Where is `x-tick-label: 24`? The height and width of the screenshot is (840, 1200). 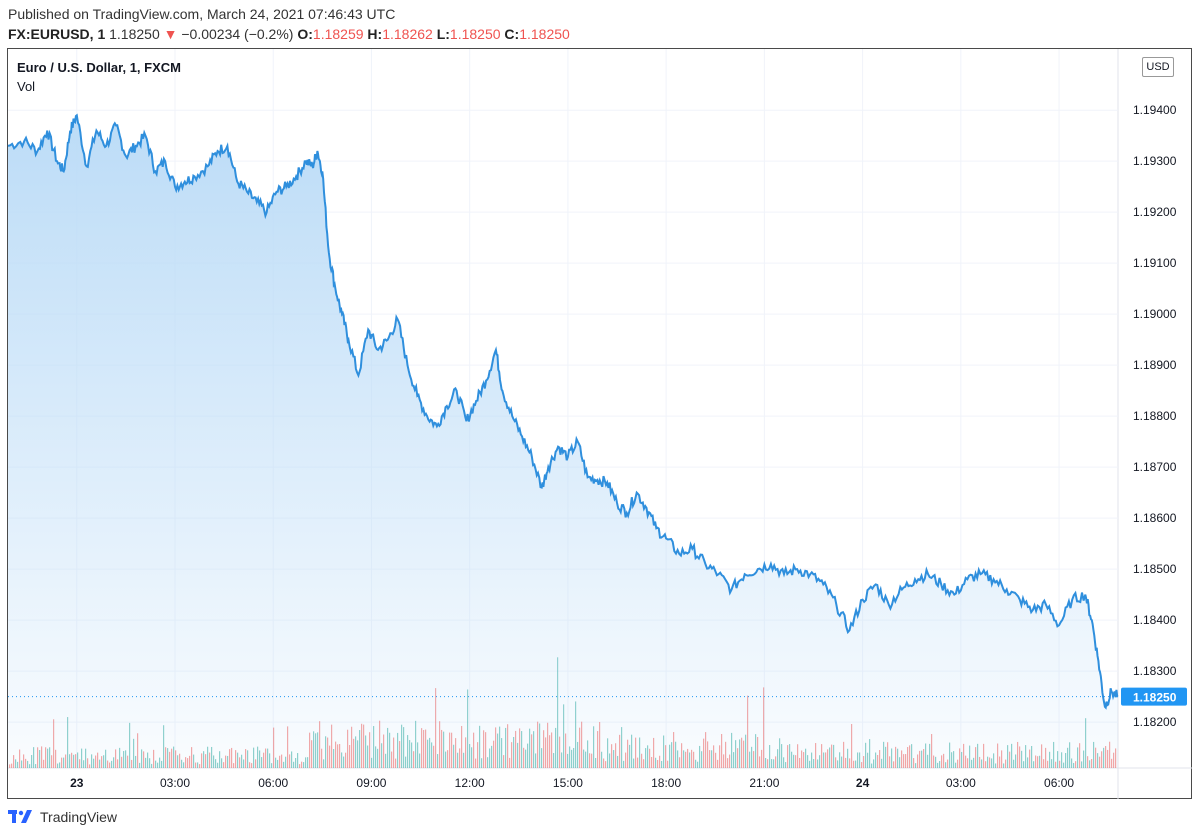
x-tick-label: 24 is located at coordinates (863, 783).